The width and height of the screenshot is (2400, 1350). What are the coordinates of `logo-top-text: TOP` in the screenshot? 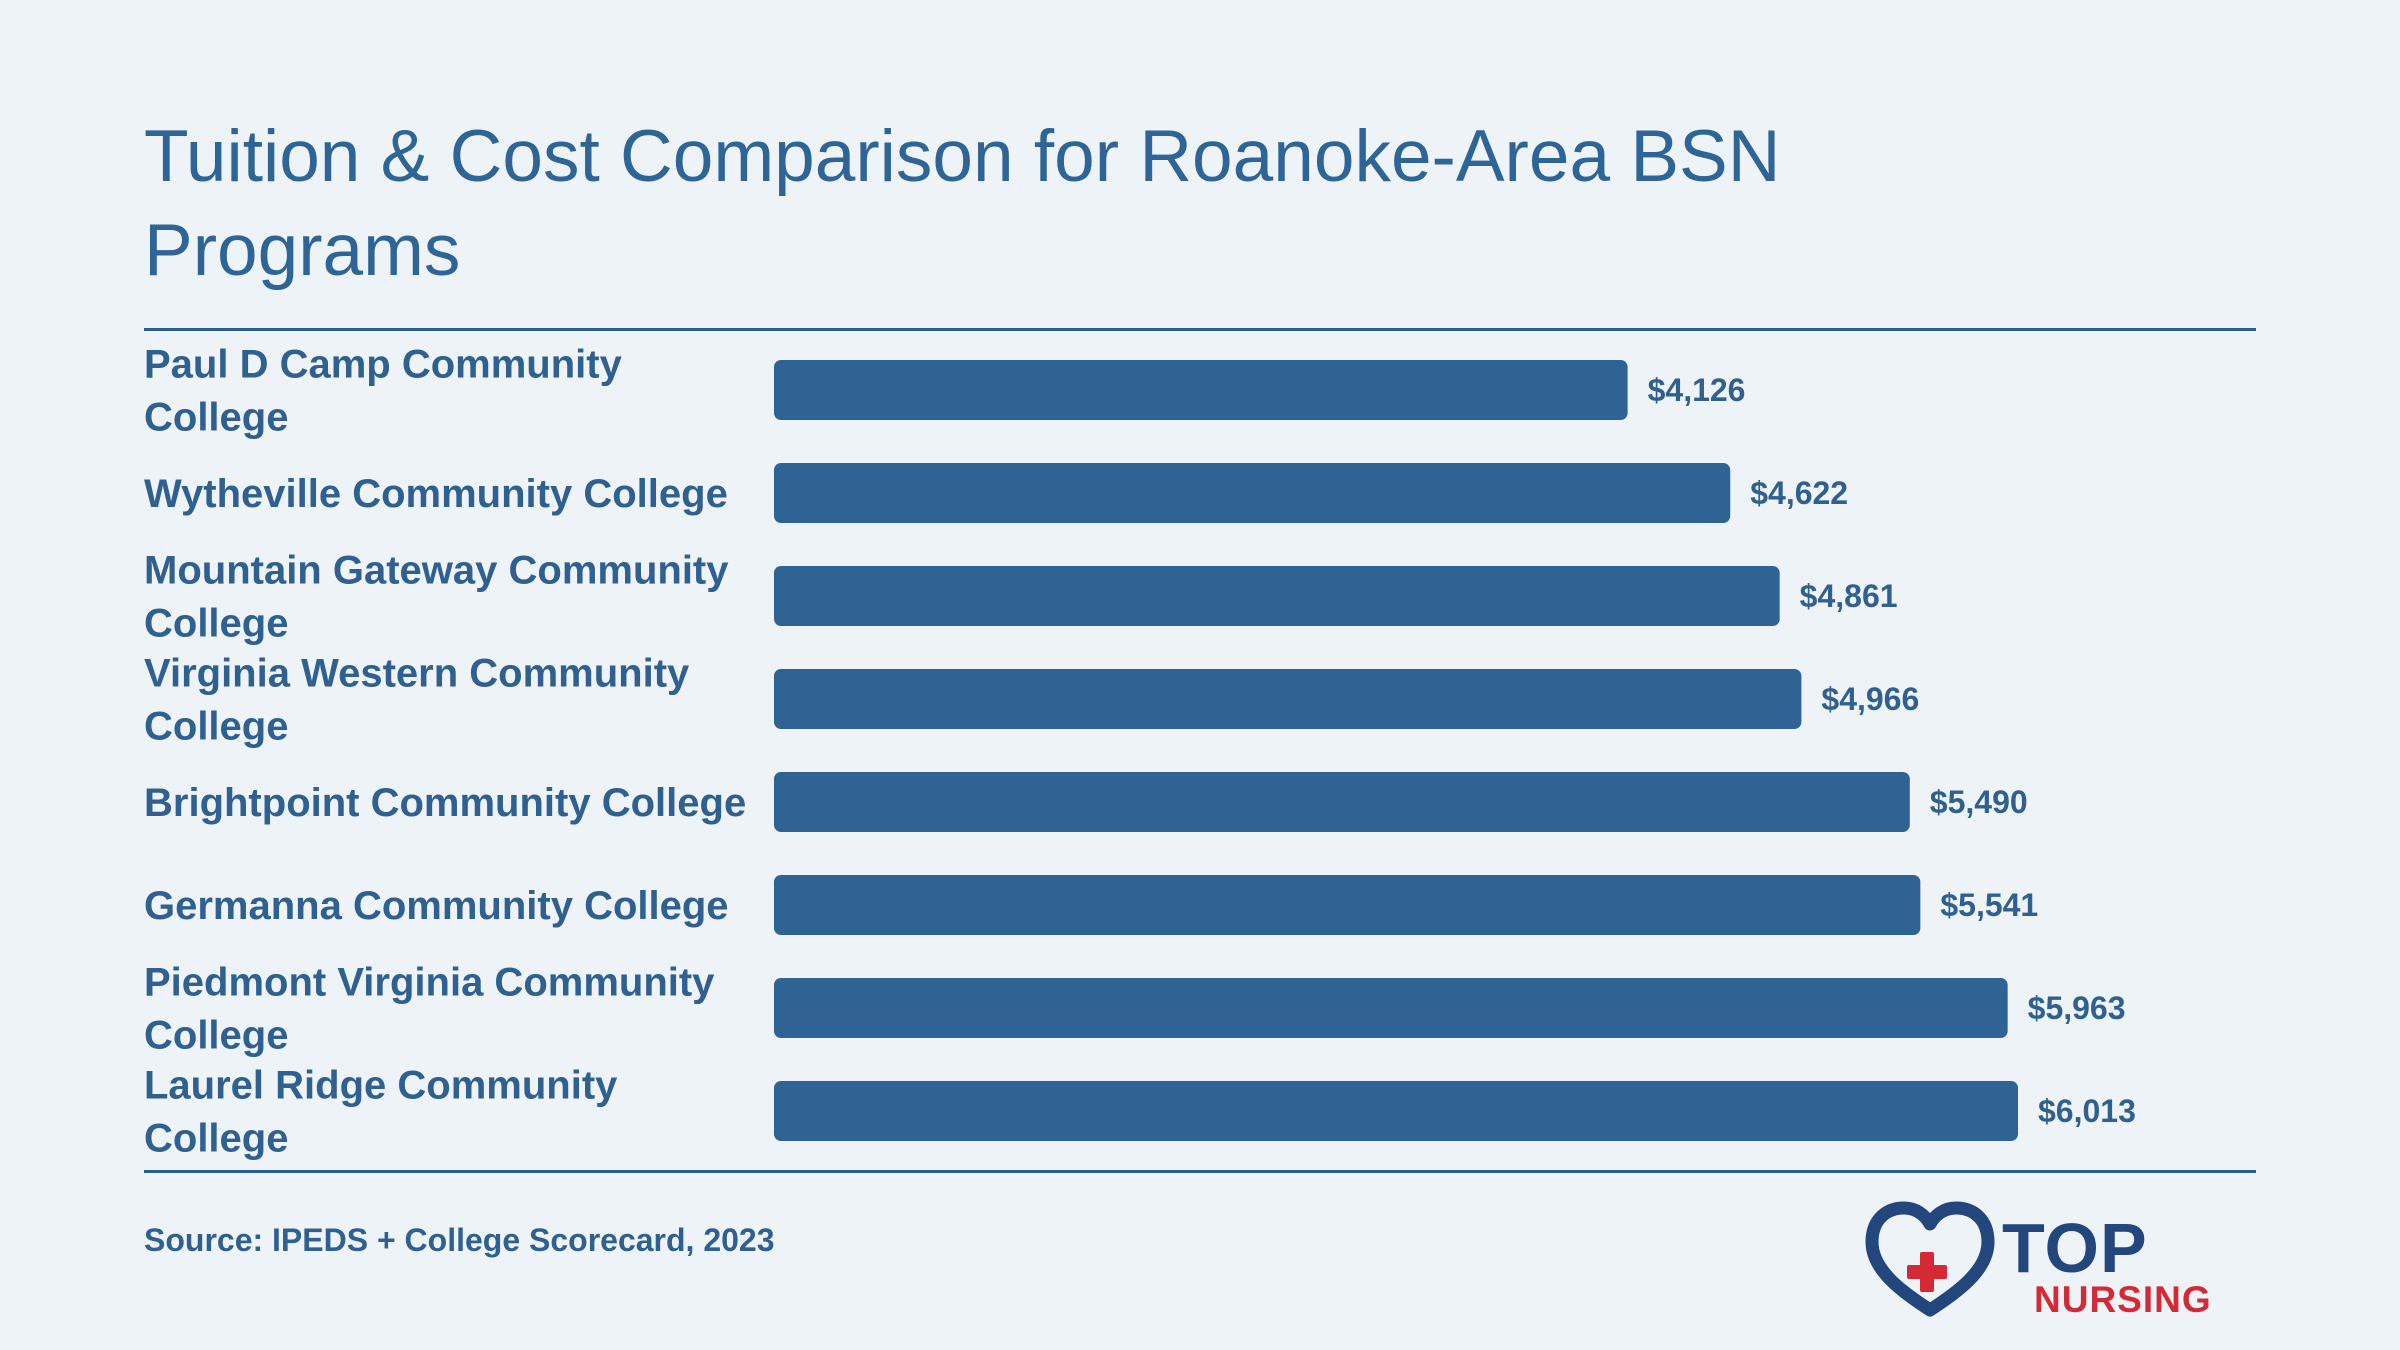 It's located at (2075, 1248).